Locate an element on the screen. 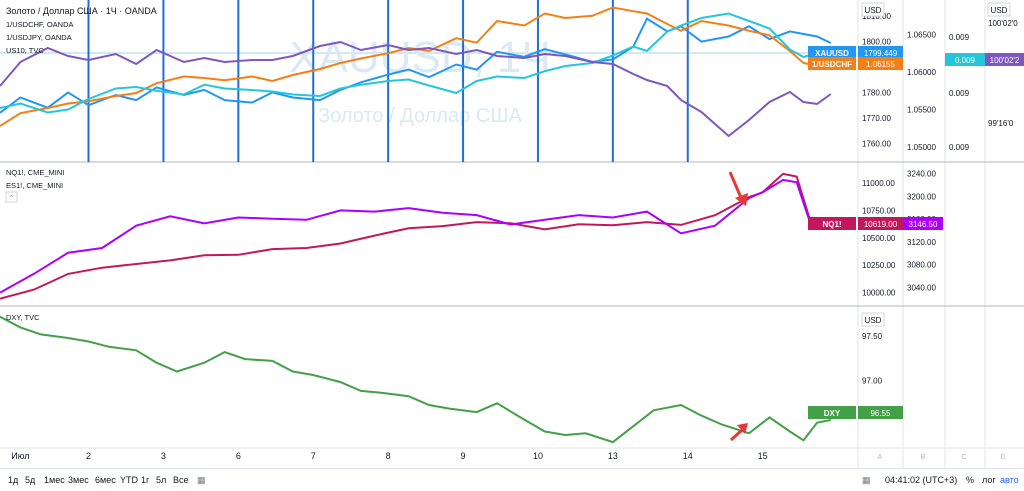  top-axis2-tick-1: 0.009 is located at coordinates (959, 93).